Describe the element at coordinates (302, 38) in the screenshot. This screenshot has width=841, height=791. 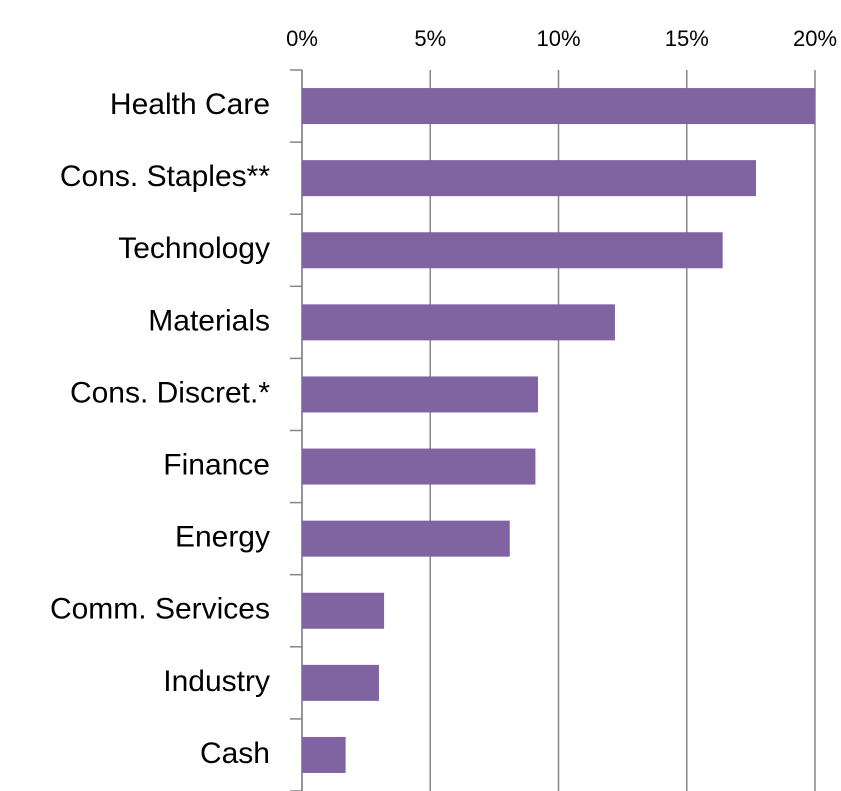
I see `x-tick-label: 0%` at that location.